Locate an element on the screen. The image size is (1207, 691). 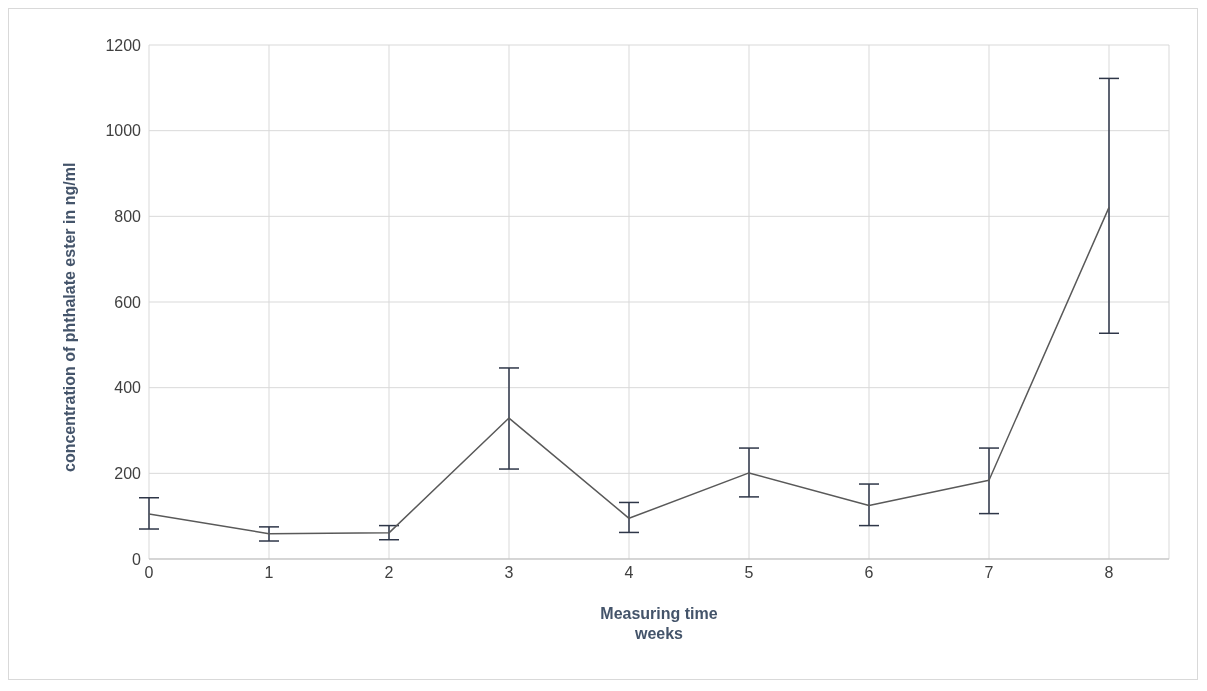
x-tick-label: 0 is located at coordinates (149, 573).